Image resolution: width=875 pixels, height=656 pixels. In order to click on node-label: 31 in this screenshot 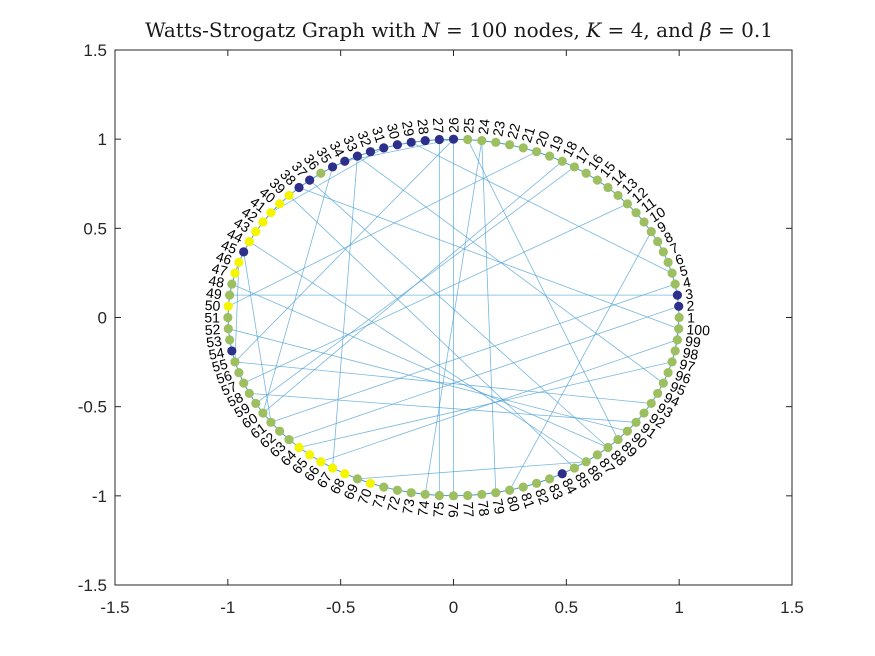, I will do `click(379, 135)`.